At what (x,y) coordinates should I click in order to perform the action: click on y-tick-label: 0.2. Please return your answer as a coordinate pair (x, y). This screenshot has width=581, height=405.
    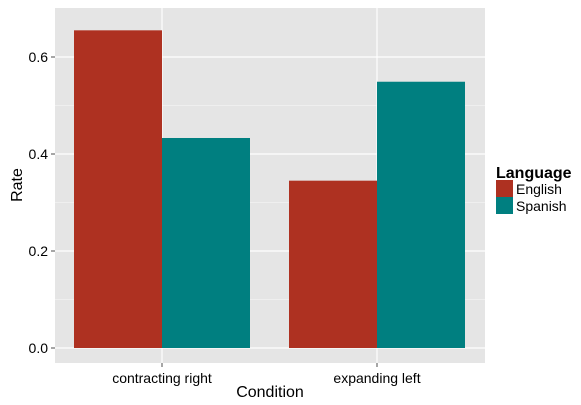
    Looking at the image, I should click on (39, 251).